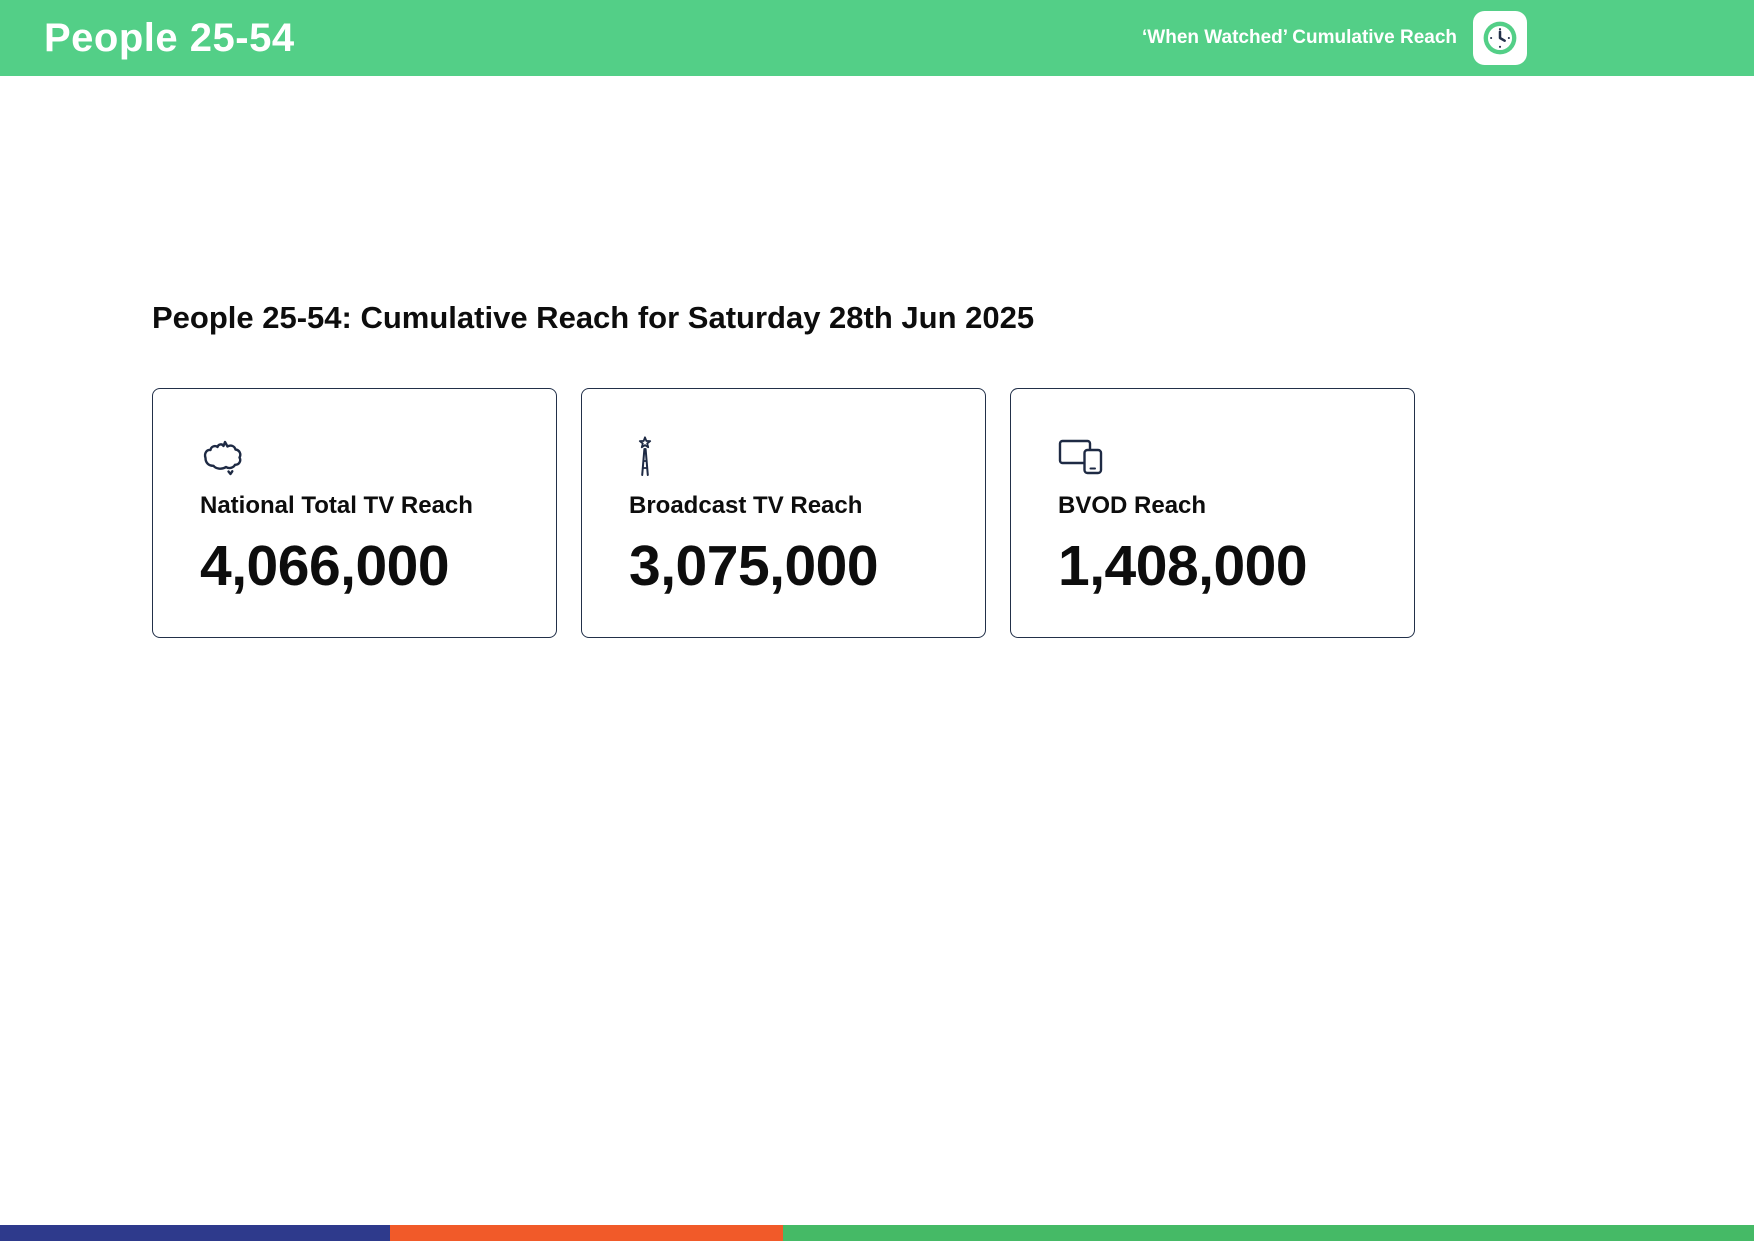  I want to click on kpi-card-broadcast-tv: Broadcast TV Reach 3,075,000, so click(783, 513).